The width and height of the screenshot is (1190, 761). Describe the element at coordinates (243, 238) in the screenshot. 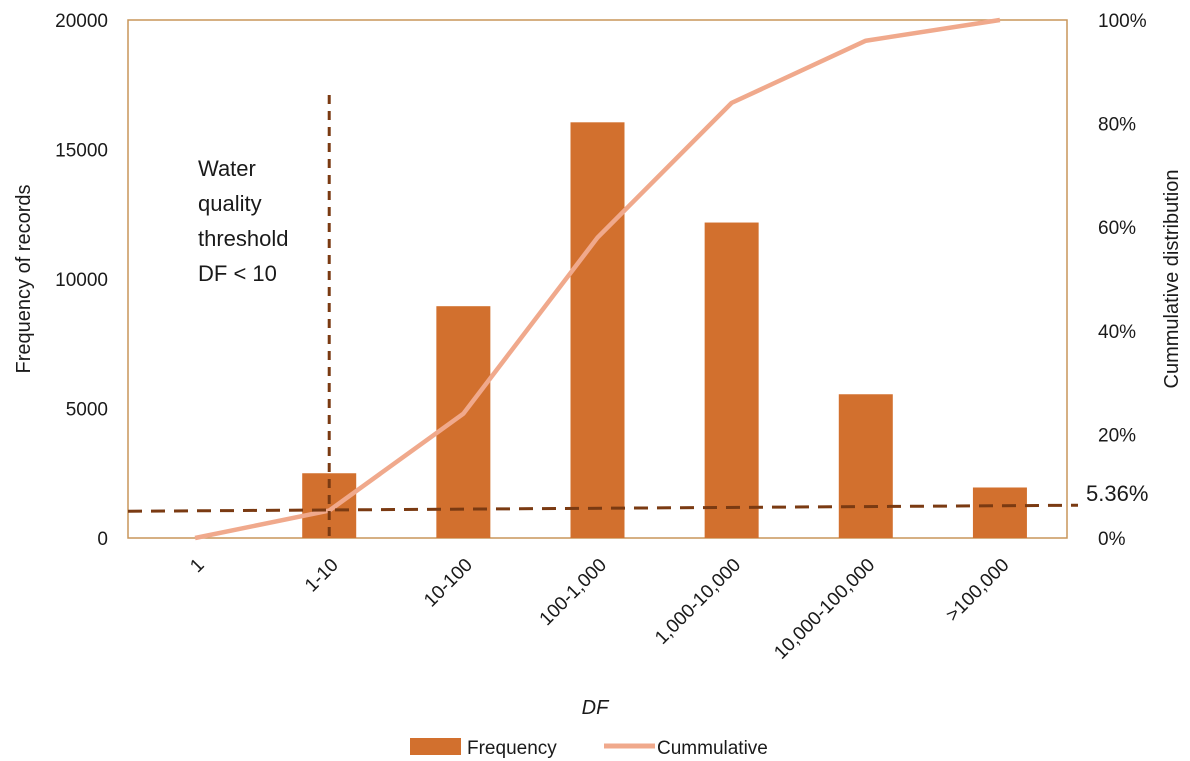

I see `threshold-annotation-line: threshold` at that location.